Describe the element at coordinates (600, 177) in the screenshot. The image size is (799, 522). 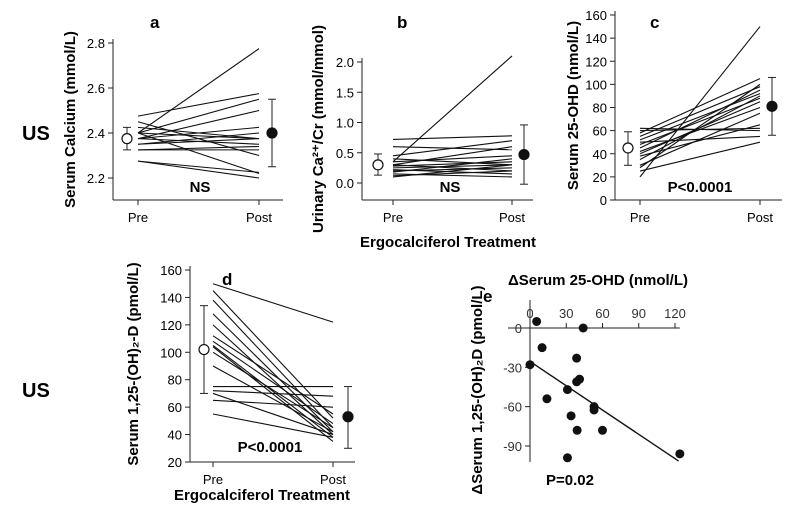
I see `y-tick-label-c: 20` at that location.